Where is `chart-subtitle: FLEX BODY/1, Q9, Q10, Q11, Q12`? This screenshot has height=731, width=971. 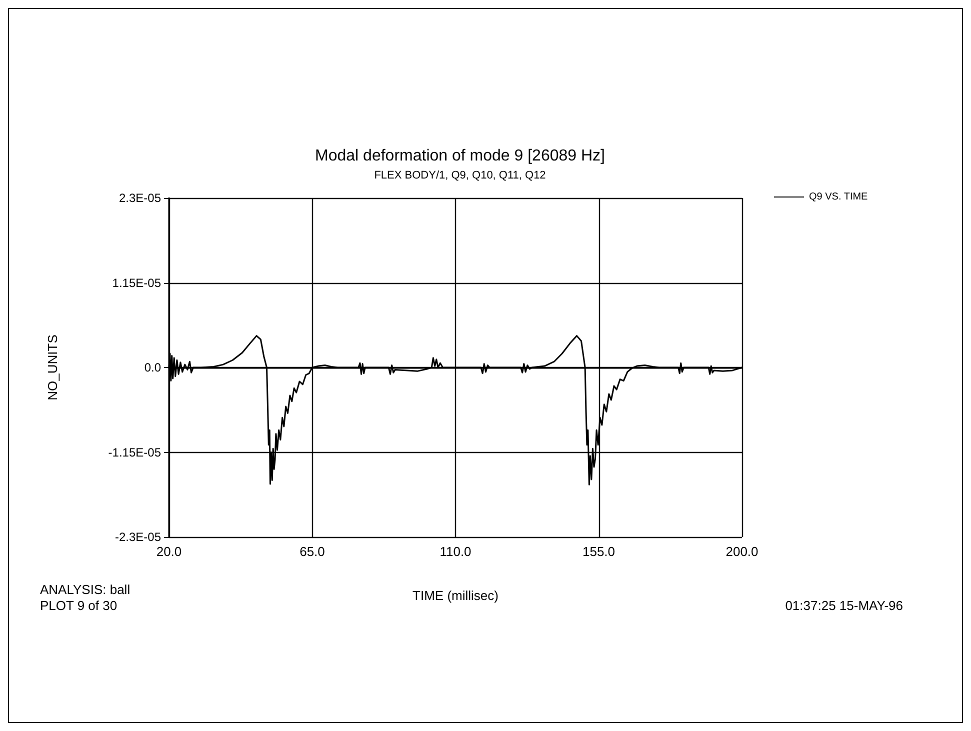 chart-subtitle: FLEX BODY/1, Q9, Q10, Q11, Q12 is located at coordinates (460, 176).